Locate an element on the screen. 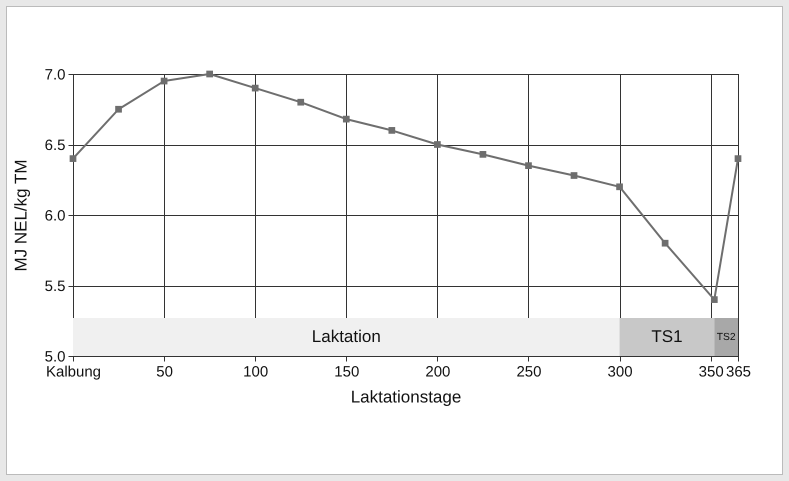 This screenshot has width=789, height=481. x-tick-label: 300 is located at coordinates (620, 372).